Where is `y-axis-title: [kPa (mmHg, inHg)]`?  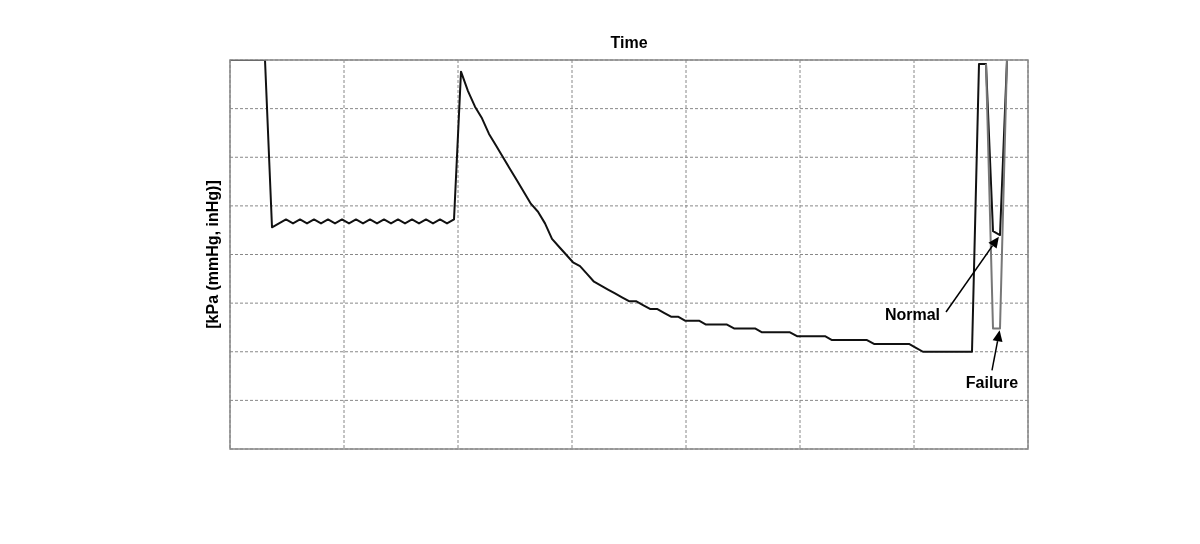
y-axis-title: [kPa (mmHg, inHg)] is located at coordinates (212, 254).